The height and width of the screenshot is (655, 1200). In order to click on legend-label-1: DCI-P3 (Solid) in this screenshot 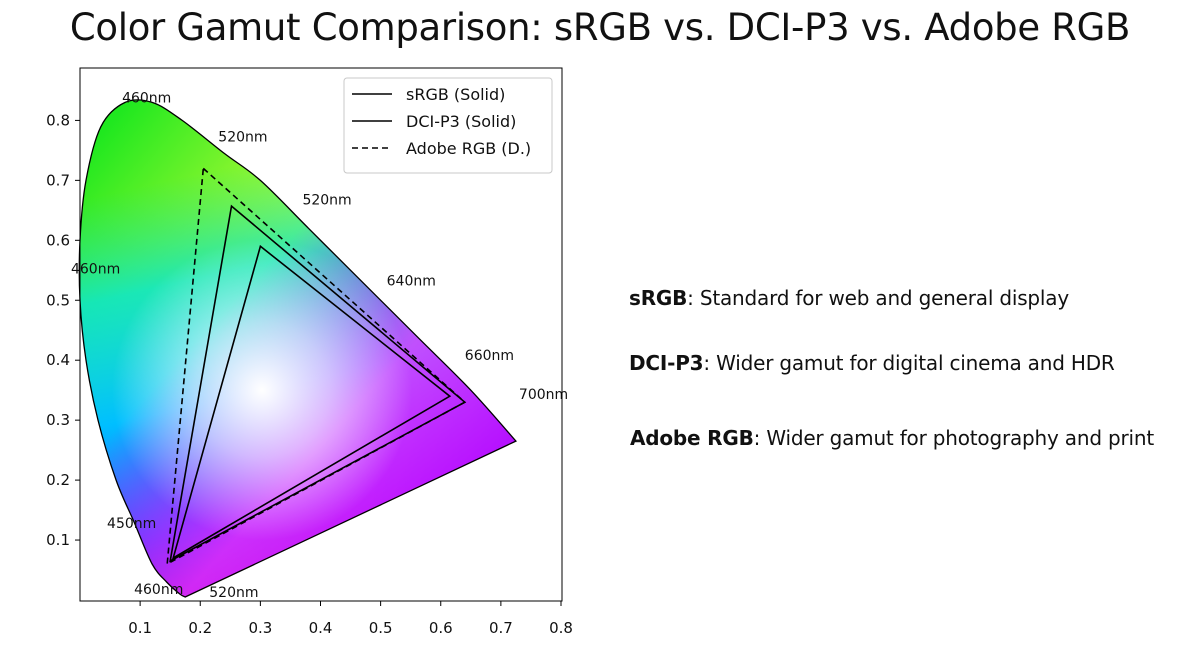, I will do `click(461, 121)`.